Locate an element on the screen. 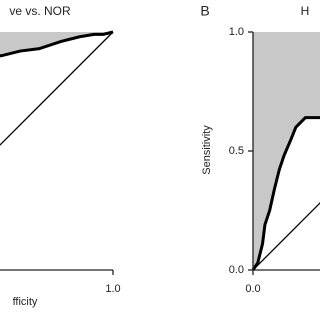 Image resolution: width=320 pixels, height=320 pixels. x-tick-label: 0.0 is located at coordinates (252, 289).